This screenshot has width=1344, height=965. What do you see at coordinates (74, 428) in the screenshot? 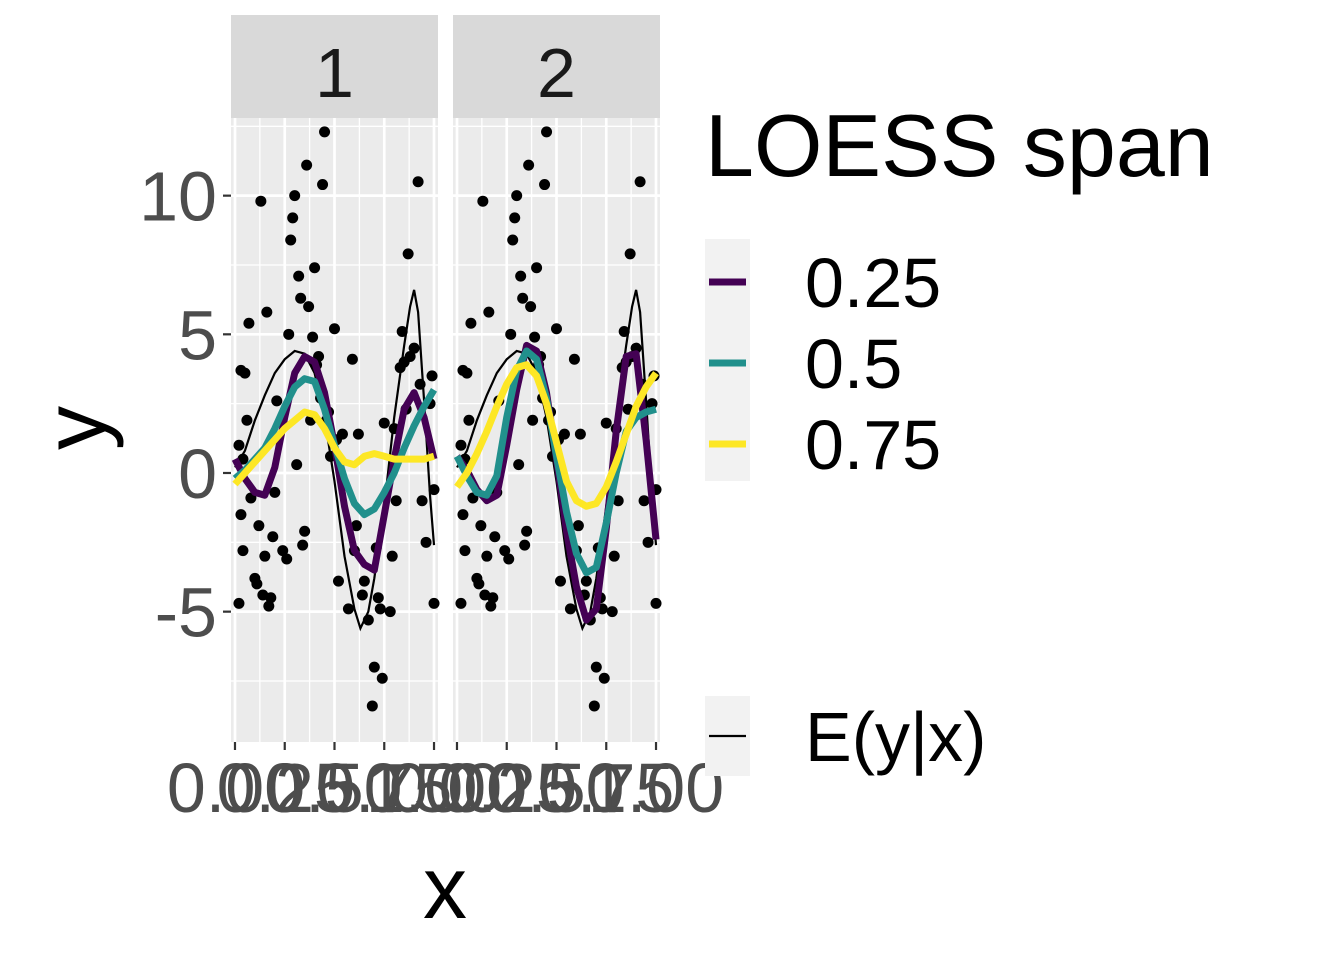
I see `y-axis-title: y` at bounding box center [74, 428].